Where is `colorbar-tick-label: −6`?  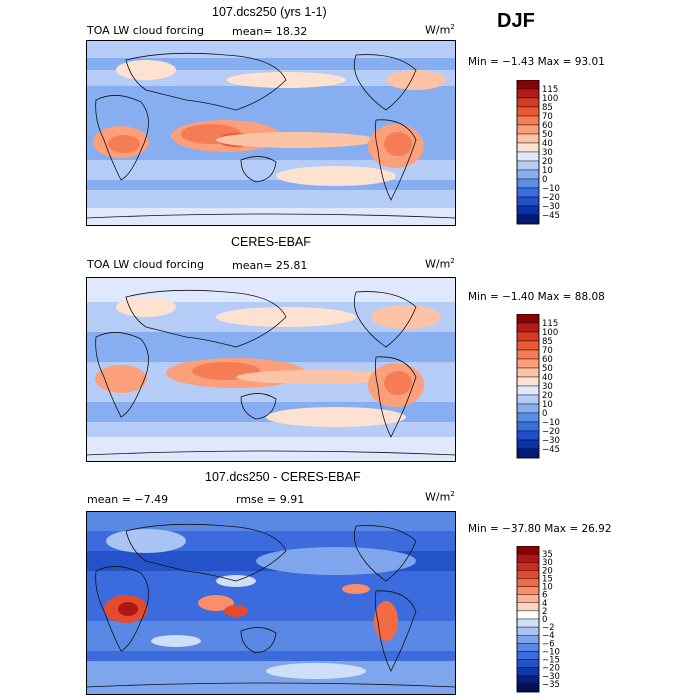 colorbar-tick-label: −6 is located at coordinates (548, 644).